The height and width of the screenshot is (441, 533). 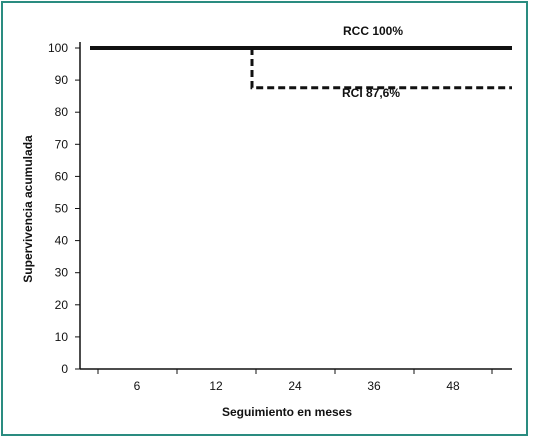 What do you see at coordinates (381, 69) in the screenshot?
I see `series-rci-line` at bounding box center [381, 69].